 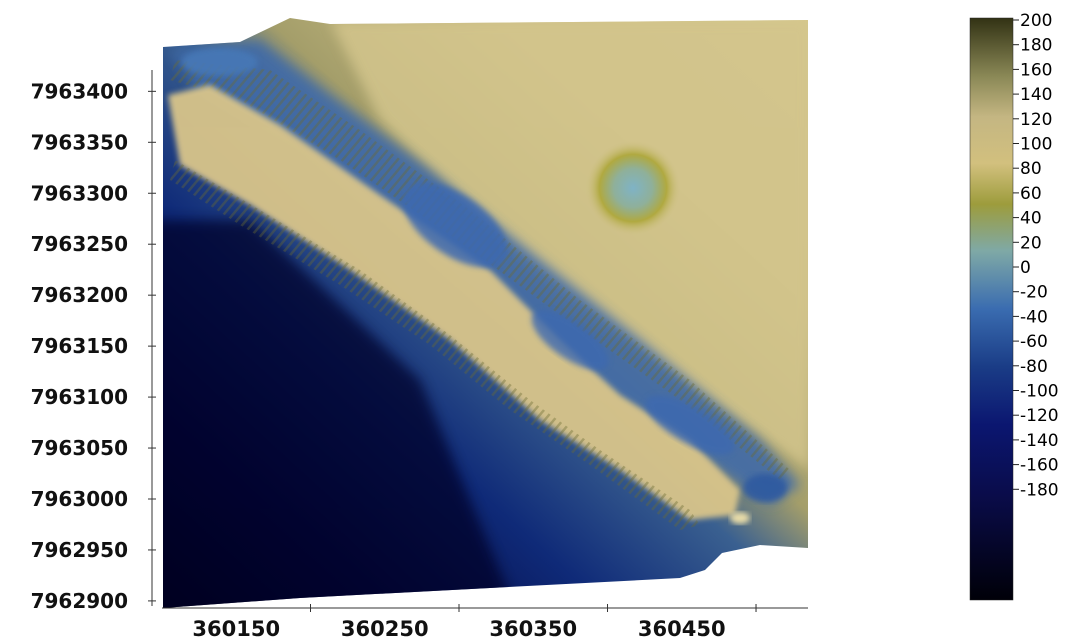 What do you see at coordinates (1031, 243) in the screenshot?
I see `colorbar-tick-label: 20` at bounding box center [1031, 243].